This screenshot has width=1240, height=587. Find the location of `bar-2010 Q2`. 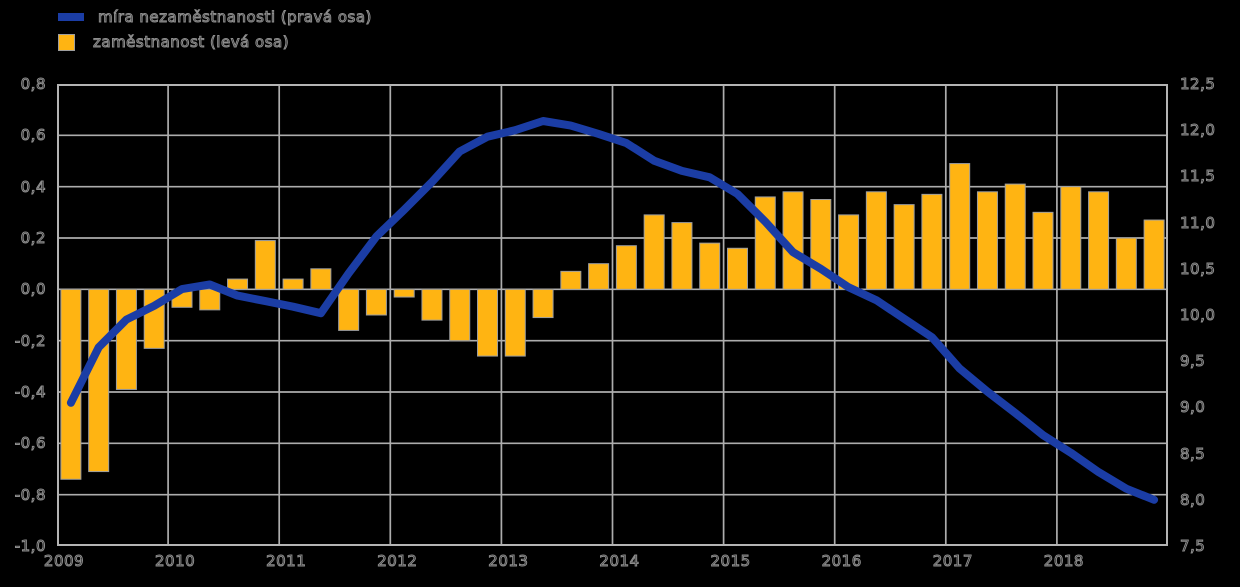

bar-2010 Q2 is located at coordinates (210, 299).